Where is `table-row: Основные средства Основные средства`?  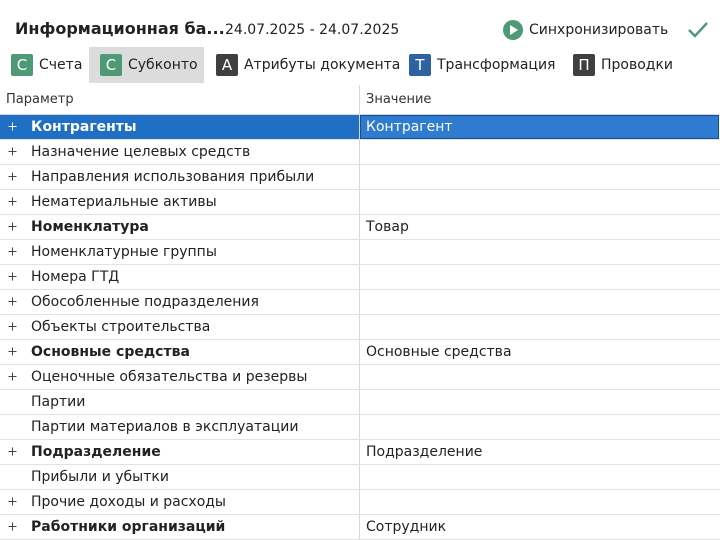 table-row: Основные средства Основные средства is located at coordinates (360, 352).